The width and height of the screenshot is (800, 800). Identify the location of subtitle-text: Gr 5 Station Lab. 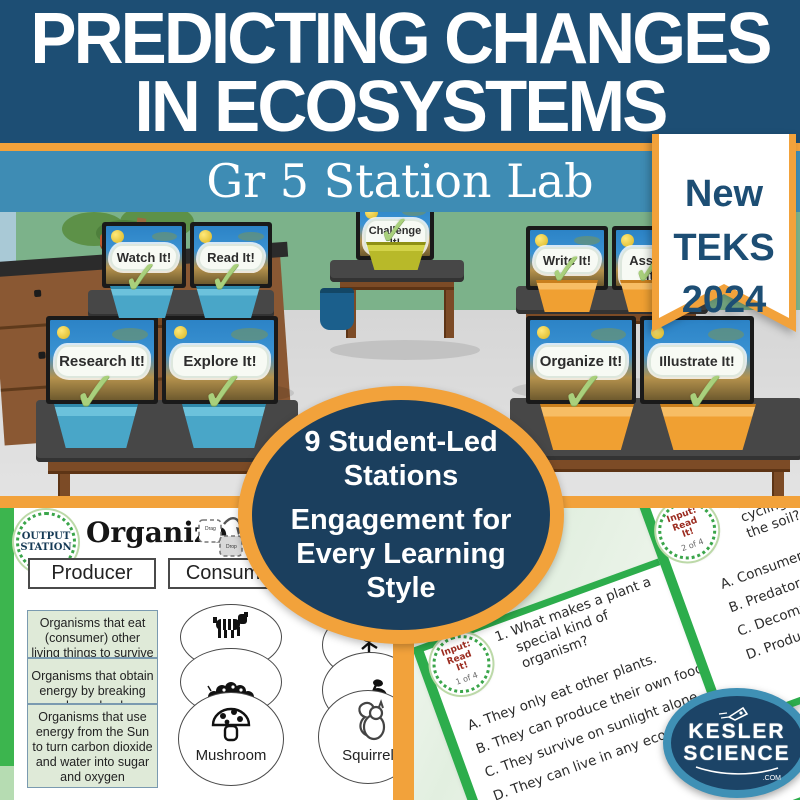
(400, 181).